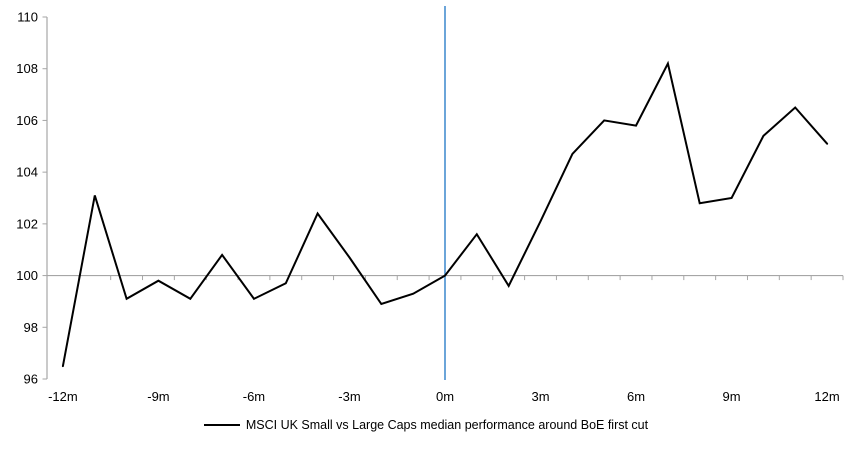 The height and width of the screenshot is (450, 852). What do you see at coordinates (349, 396) in the screenshot?
I see `x-tick-label: -3m` at bounding box center [349, 396].